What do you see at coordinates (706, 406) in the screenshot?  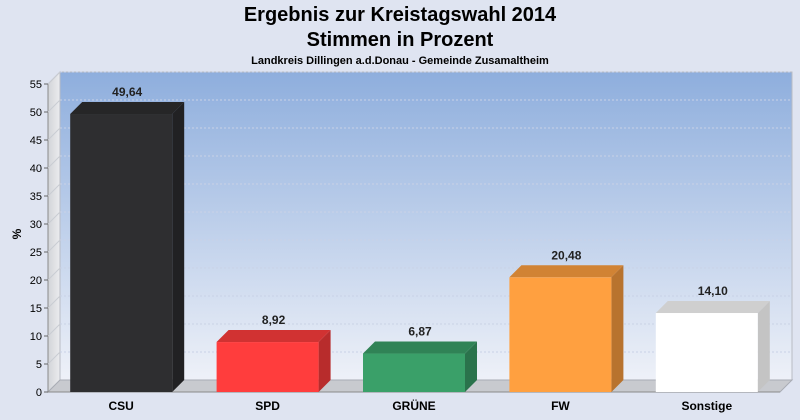 I see `x-tick-label: Sonstige` at bounding box center [706, 406].